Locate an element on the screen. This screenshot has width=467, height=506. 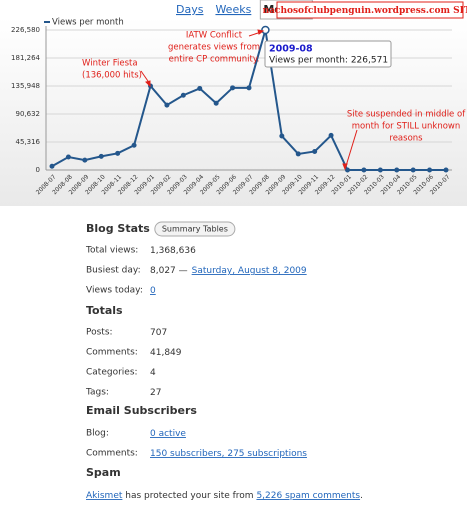
text: has protected your site from is located at coordinates (189, 496).